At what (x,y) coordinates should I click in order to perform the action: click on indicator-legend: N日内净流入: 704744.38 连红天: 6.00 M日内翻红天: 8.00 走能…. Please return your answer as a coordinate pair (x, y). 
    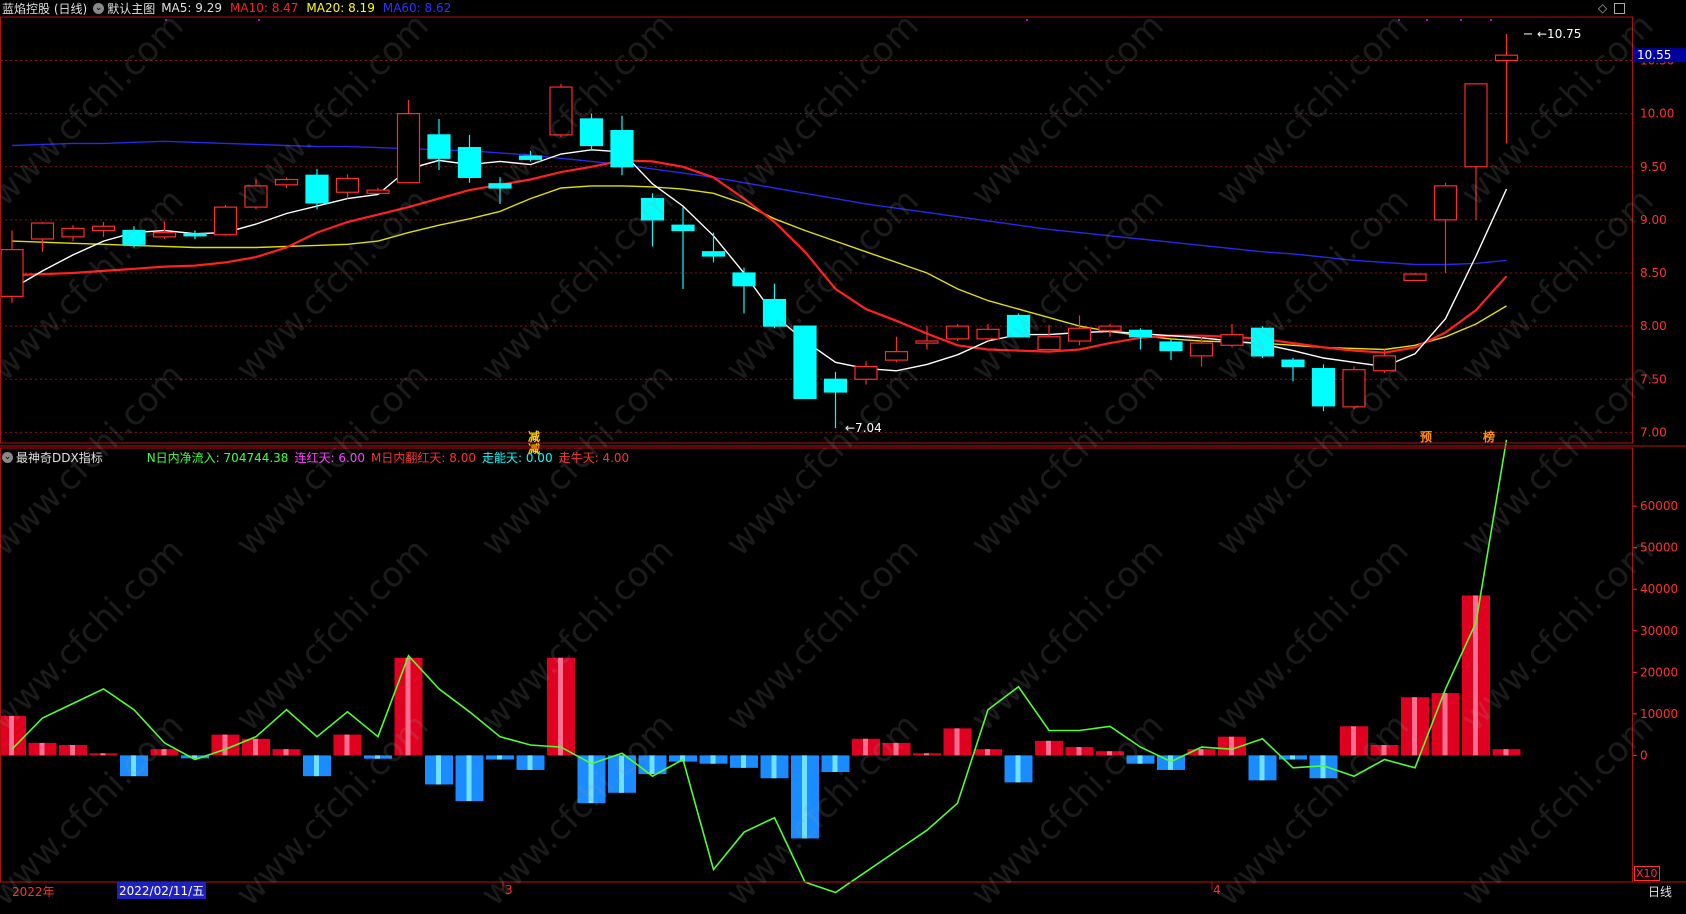
    Looking at the image, I should click on (388, 457).